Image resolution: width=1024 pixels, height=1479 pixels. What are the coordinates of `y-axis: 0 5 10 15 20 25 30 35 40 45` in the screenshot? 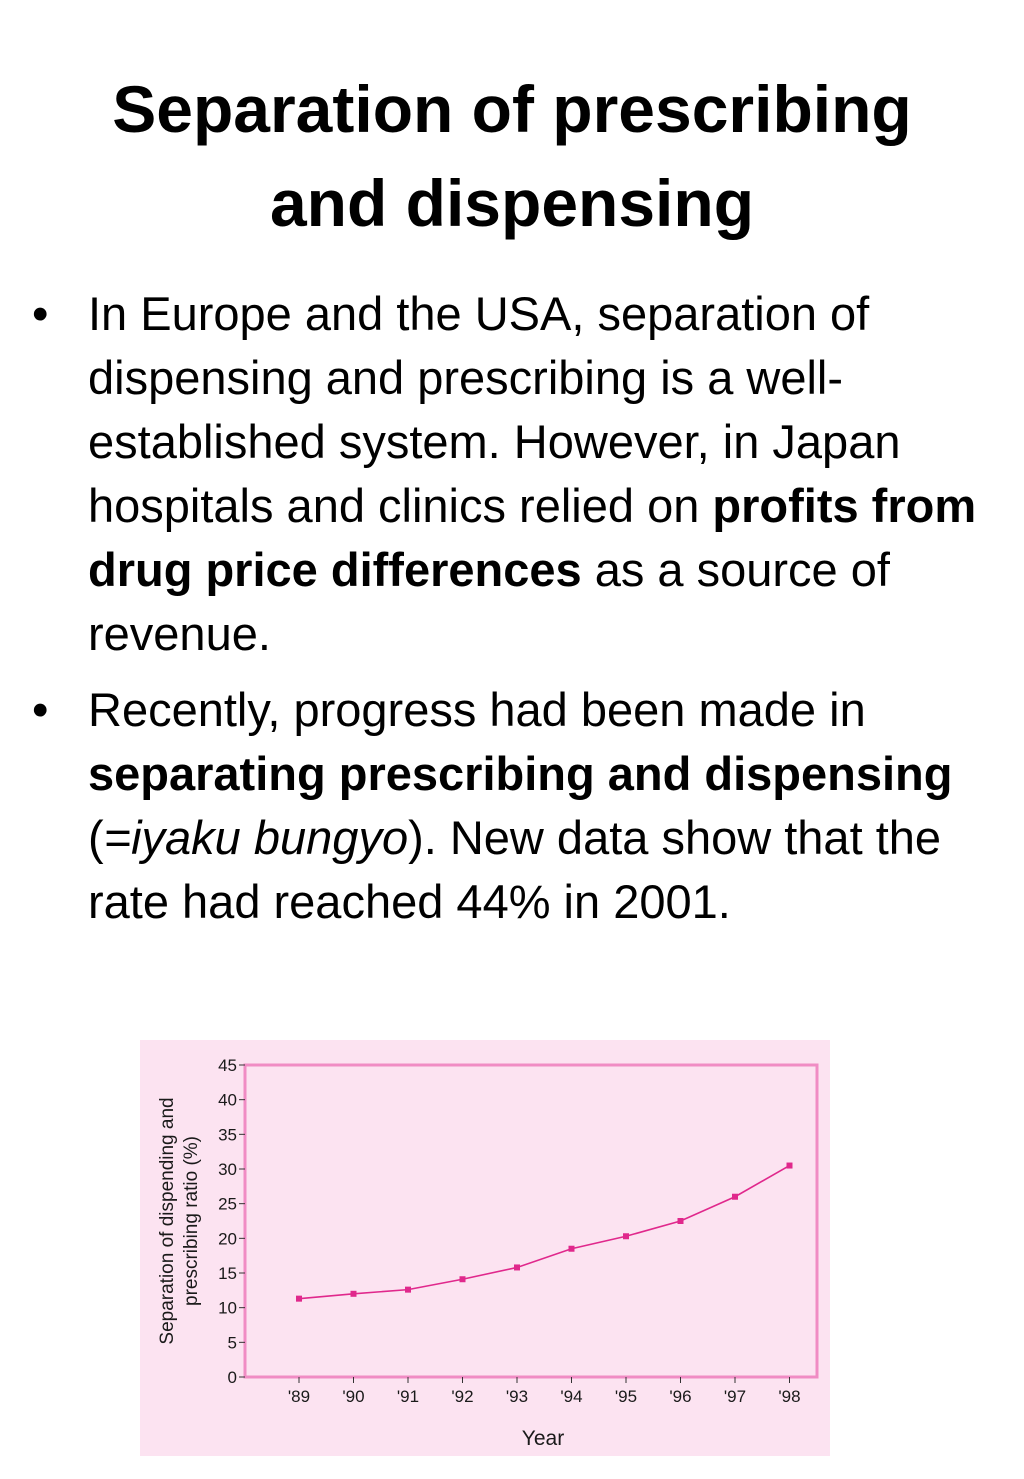 It's located at (231, 1221).